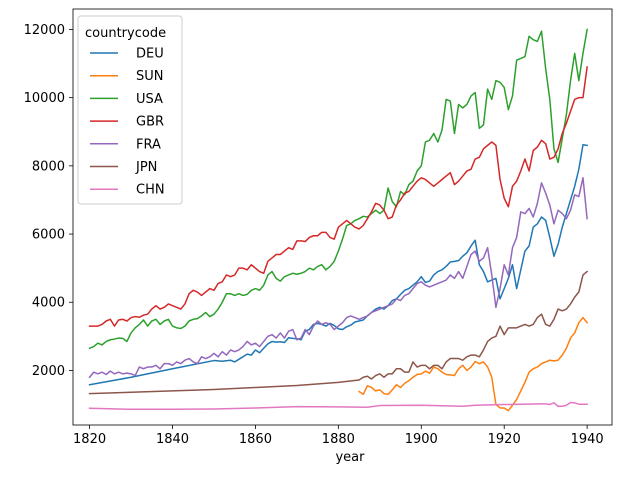 The image size is (627, 479). What do you see at coordinates (148, 144) in the screenshot?
I see `legend-label-fra: FRA` at bounding box center [148, 144].